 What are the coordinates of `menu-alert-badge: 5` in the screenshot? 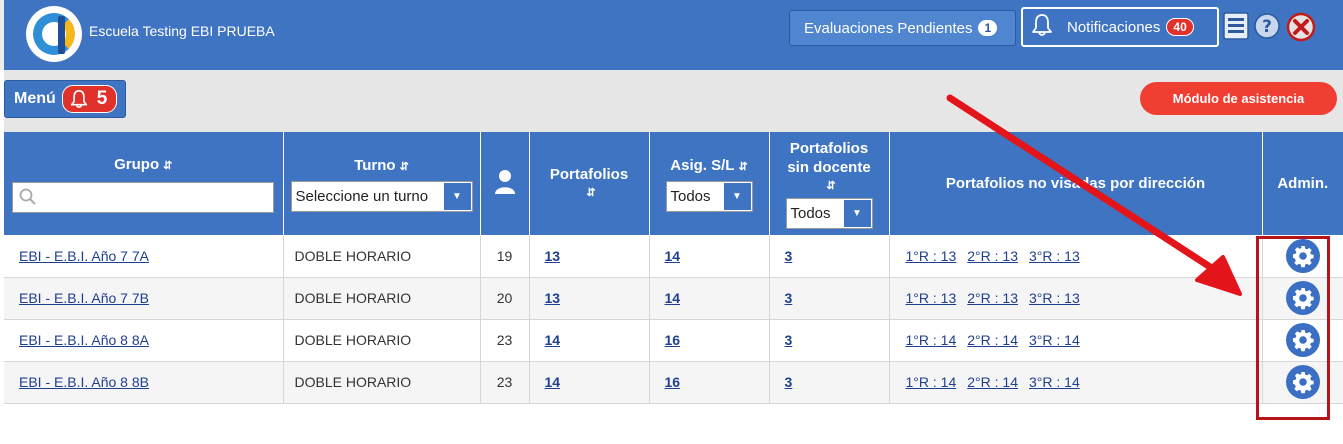 It's located at (89, 99).